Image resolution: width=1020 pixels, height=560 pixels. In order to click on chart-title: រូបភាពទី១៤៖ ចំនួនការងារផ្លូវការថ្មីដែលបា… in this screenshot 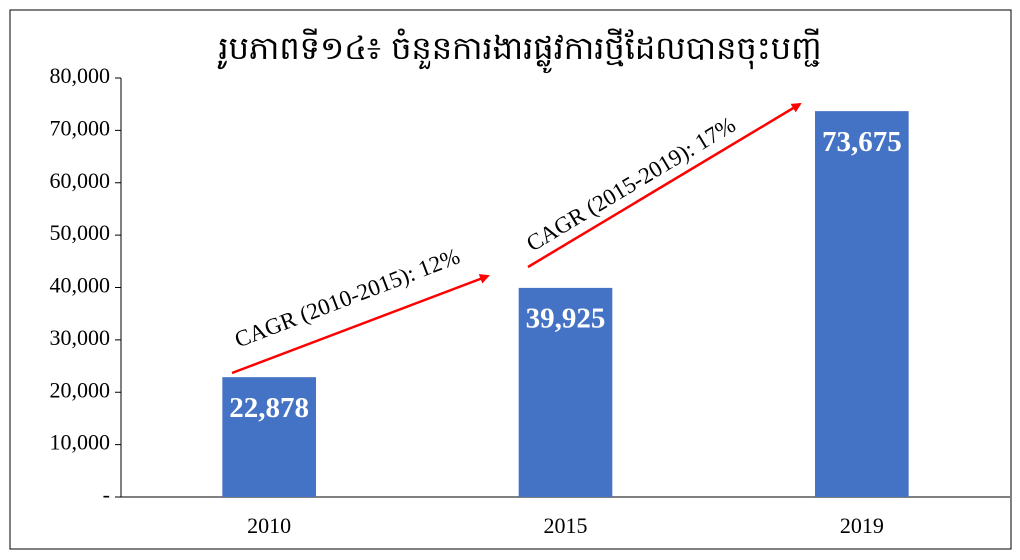, I will do `click(520, 51)`.